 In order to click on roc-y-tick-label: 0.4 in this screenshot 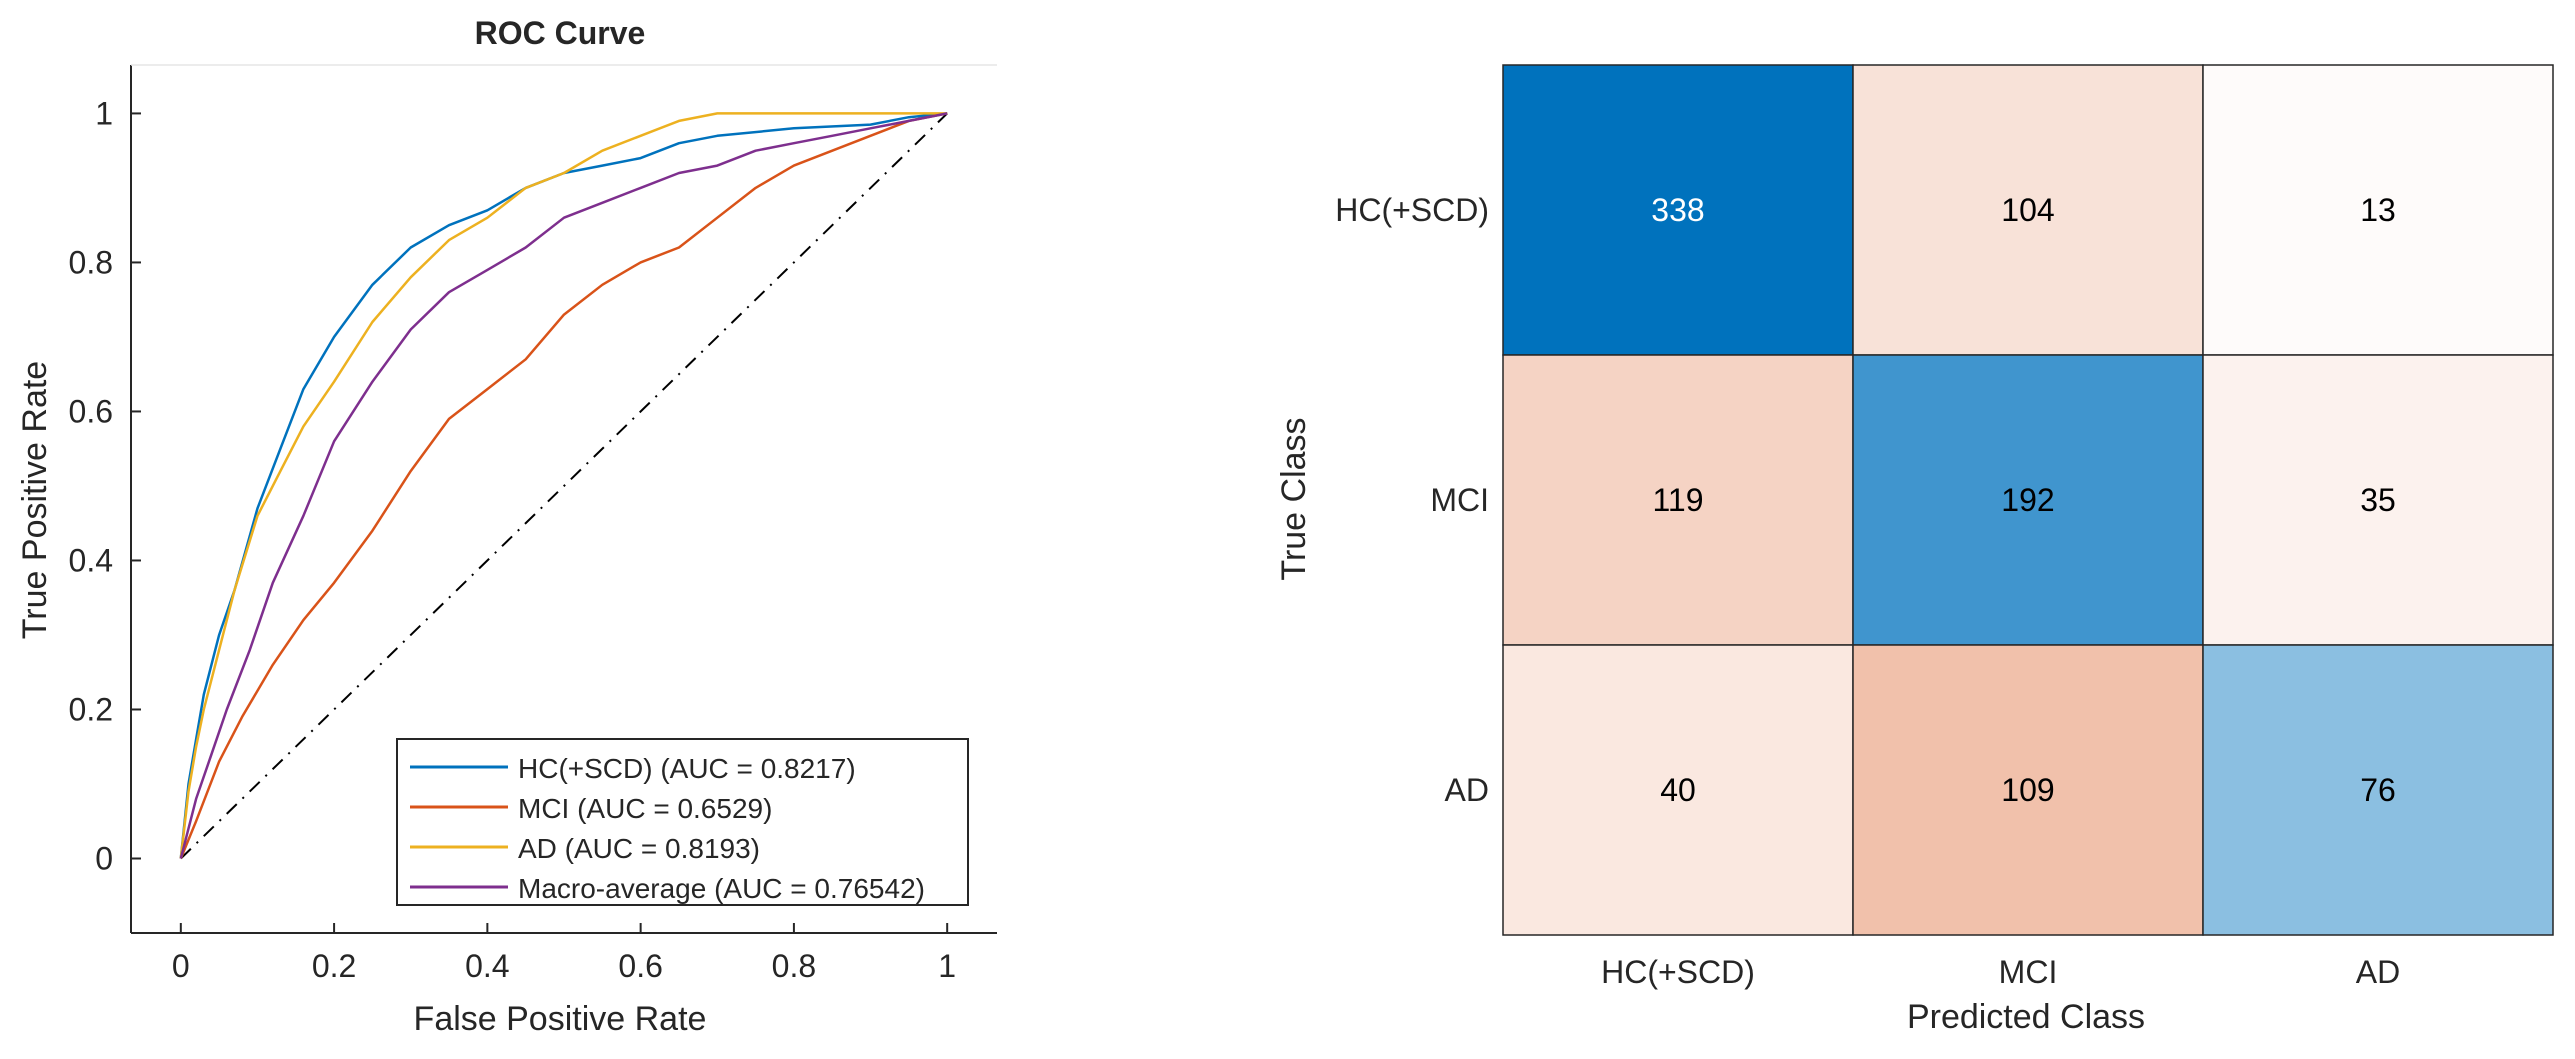, I will do `click(91, 560)`.